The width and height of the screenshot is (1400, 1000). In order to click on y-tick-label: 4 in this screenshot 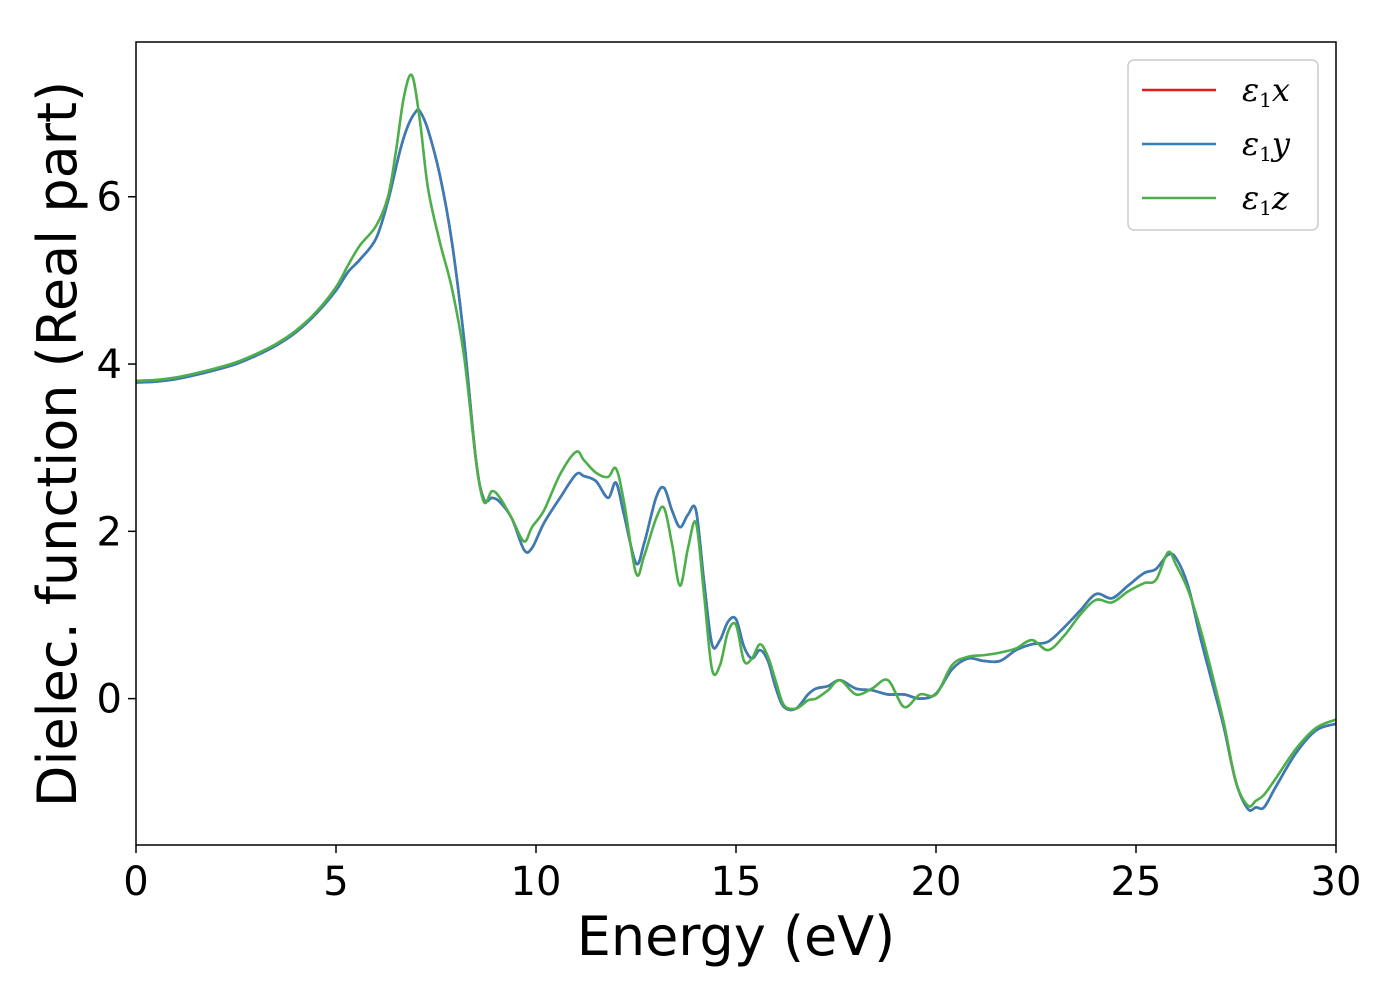, I will do `click(109, 365)`.